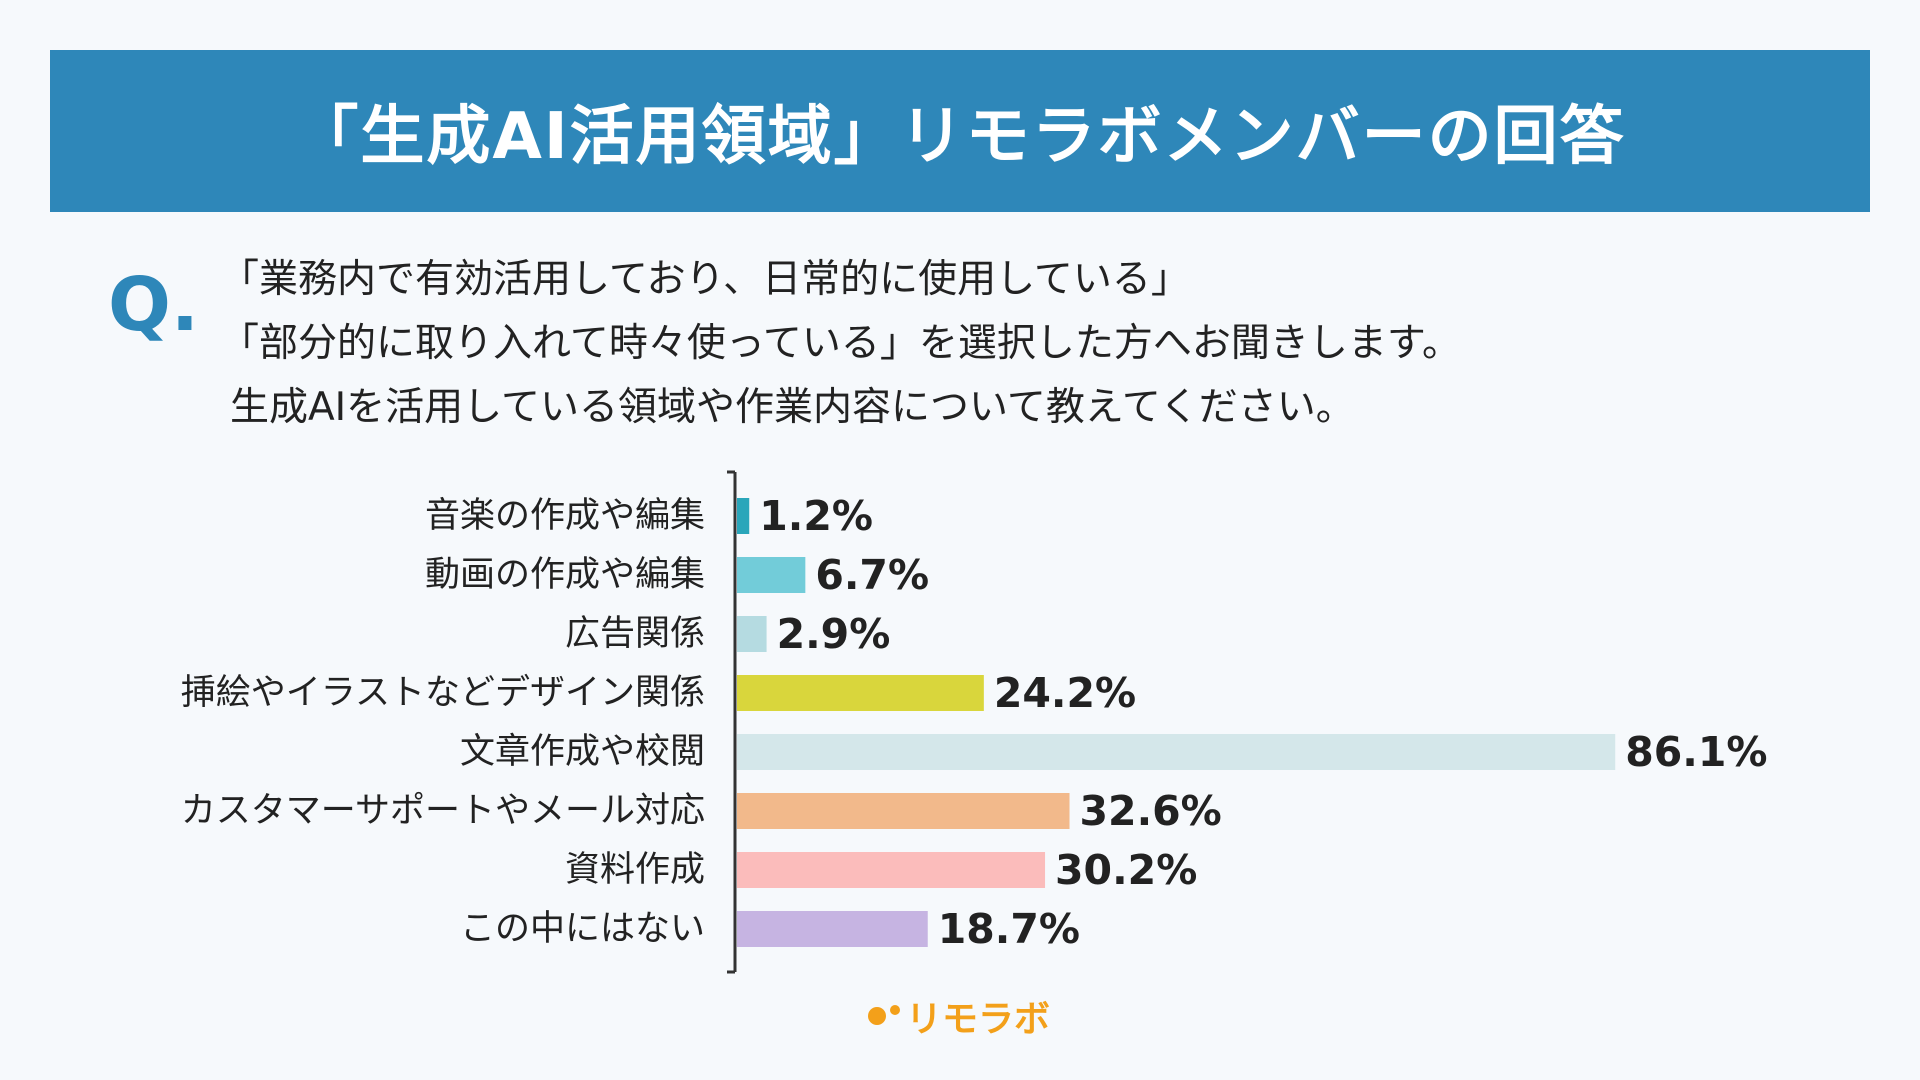 The image size is (1920, 1080). Describe the element at coordinates (565, 575) in the screenshot. I see `category-label: 動画の作成や編集` at that location.